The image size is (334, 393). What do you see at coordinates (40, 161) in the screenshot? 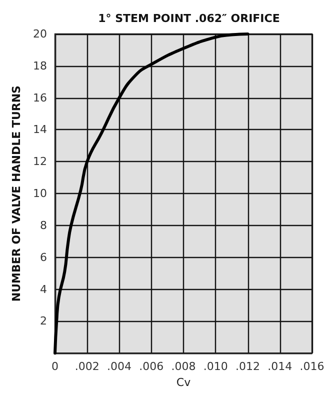
I see `y-tick-label: 12` at bounding box center [40, 161].